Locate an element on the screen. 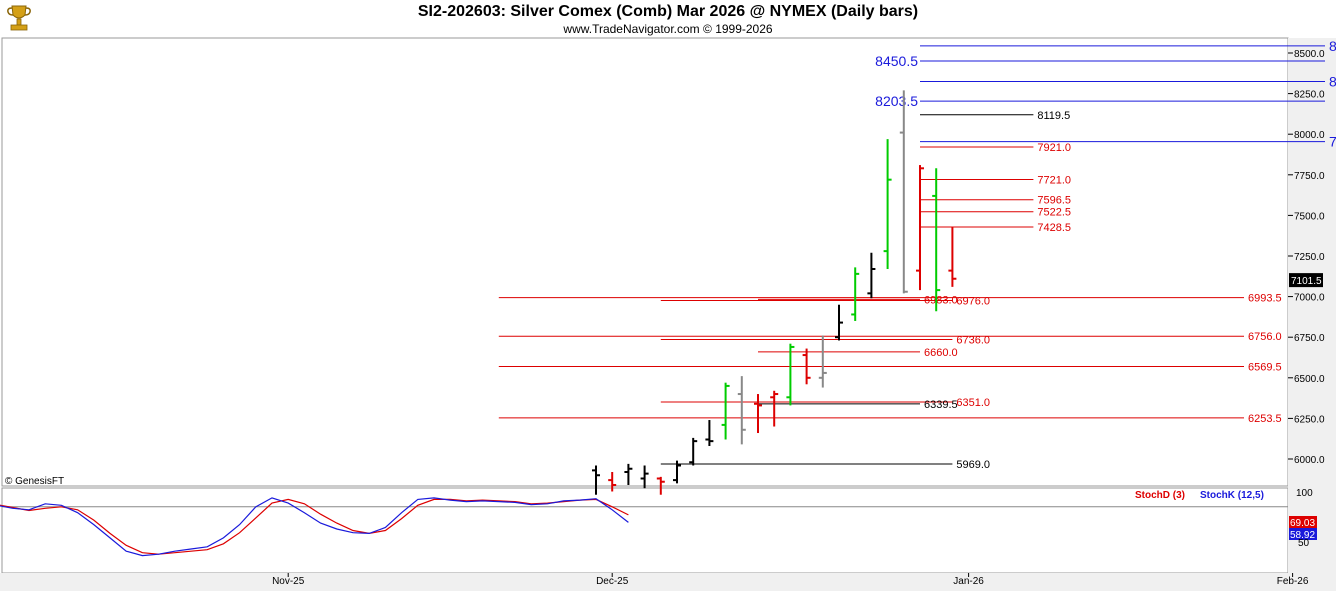 The height and width of the screenshot is (591, 1336). level-label: 6736.0 is located at coordinates (973, 340).